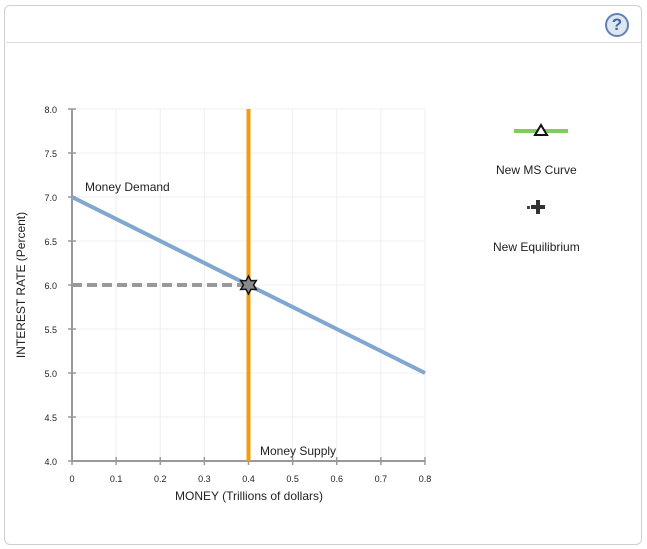 The image size is (647, 549). Describe the element at coordinates (50, 242) in the screenshot. I see `y-tick-label: 6.5` at that location.